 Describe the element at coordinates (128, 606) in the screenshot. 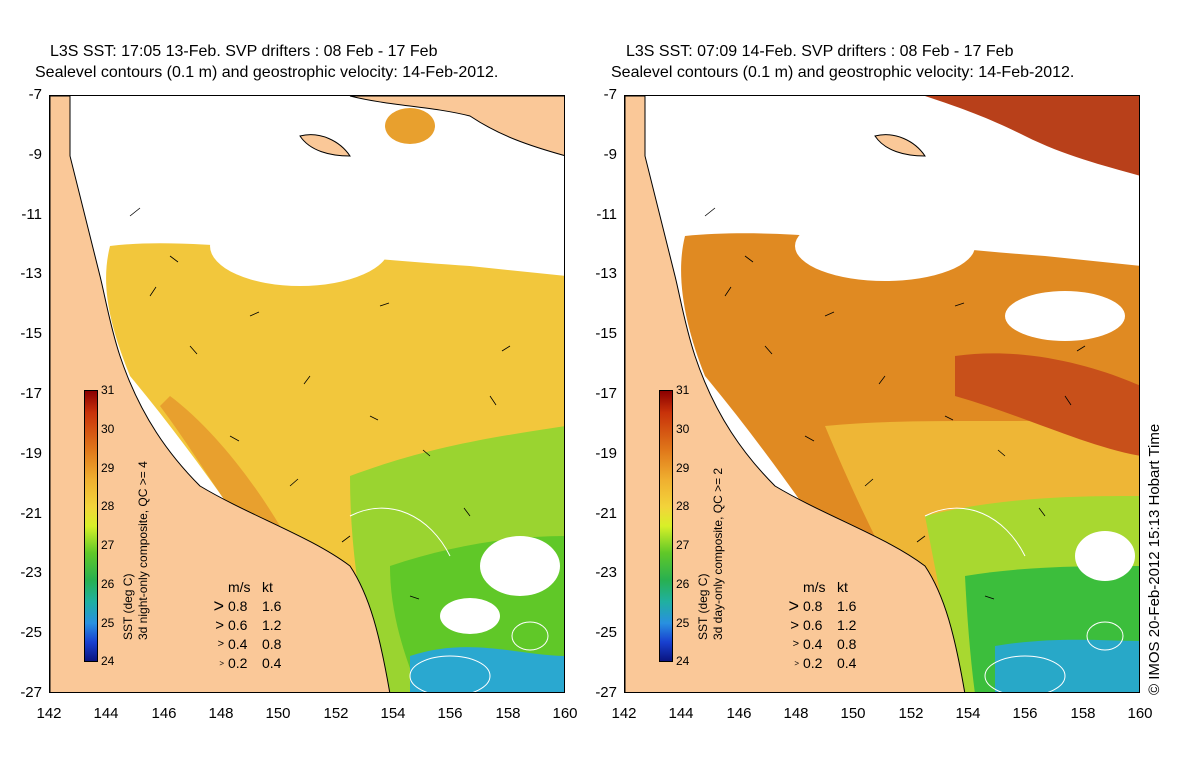

I see `colorbar-label-1: SST (deg C)` at that location.